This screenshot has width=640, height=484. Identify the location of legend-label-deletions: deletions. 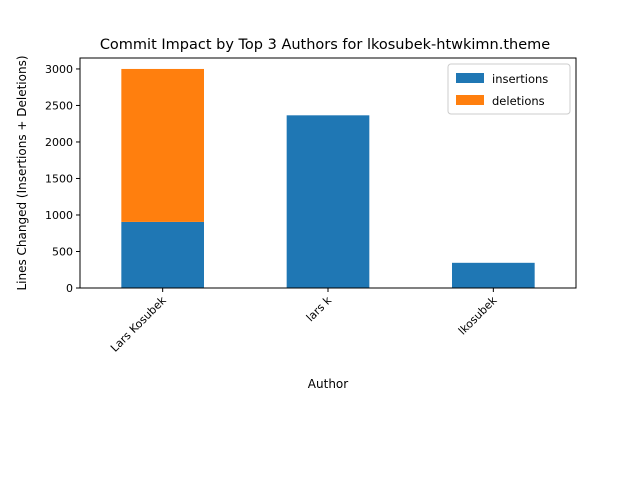
(518, 101).